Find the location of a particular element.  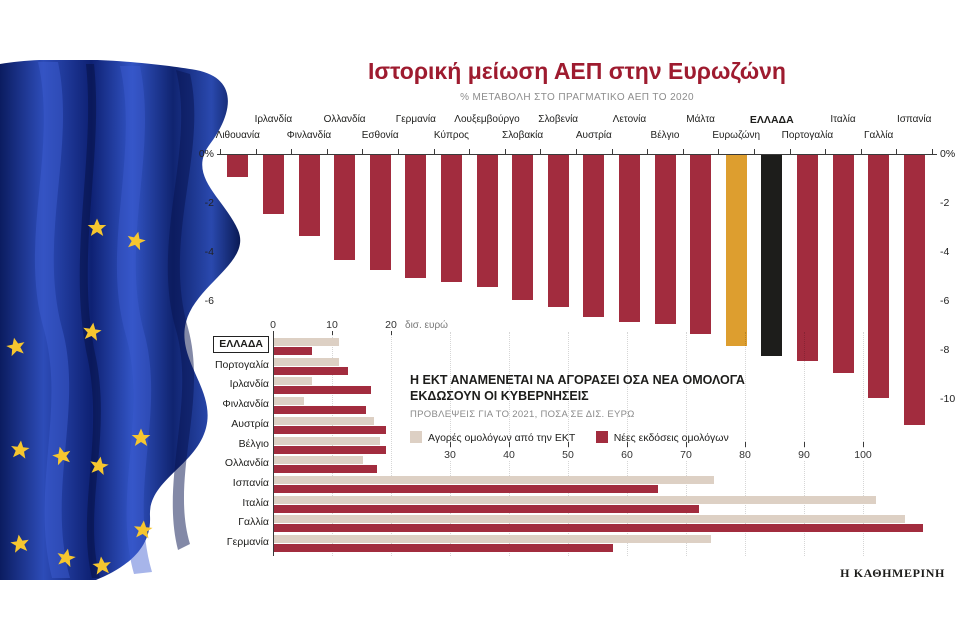

bond-xtick-inner: 50 is located at coordinates (568, 455).